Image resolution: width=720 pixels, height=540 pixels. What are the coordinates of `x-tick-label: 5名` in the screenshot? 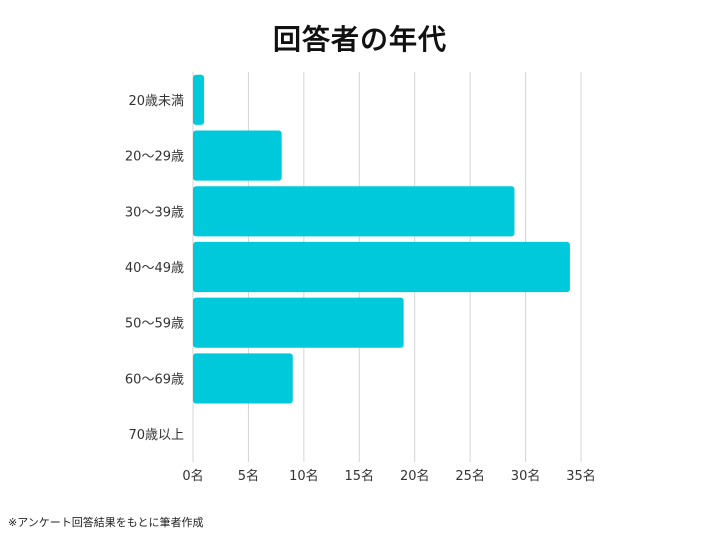 It's located at (248, 476).